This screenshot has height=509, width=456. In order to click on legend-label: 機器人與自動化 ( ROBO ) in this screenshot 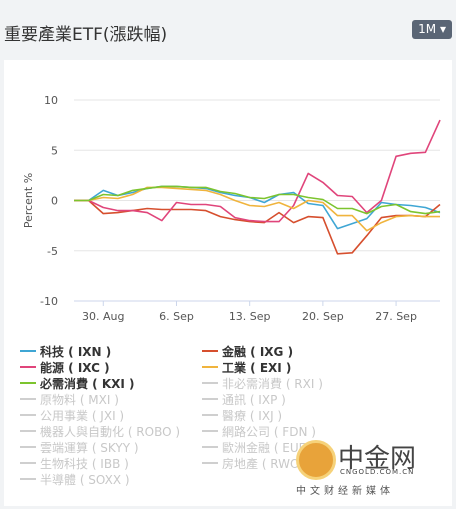, I will do `click(110, 431)`.